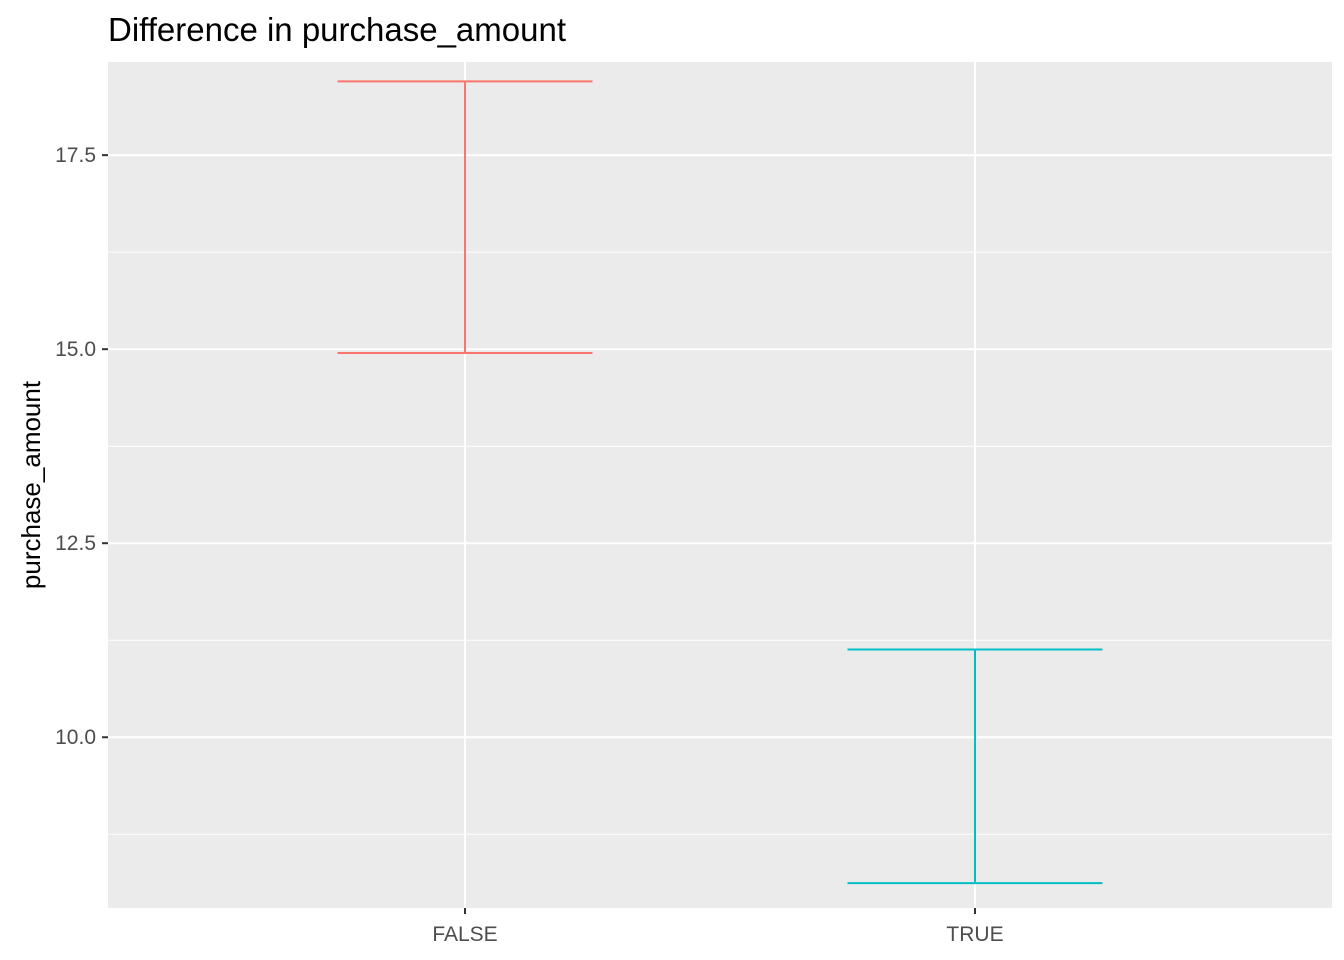 Image resolution: width=1344 pixels, height=960 pixels. I want to click on y-tick-label: 17.5, so click(75, 155).